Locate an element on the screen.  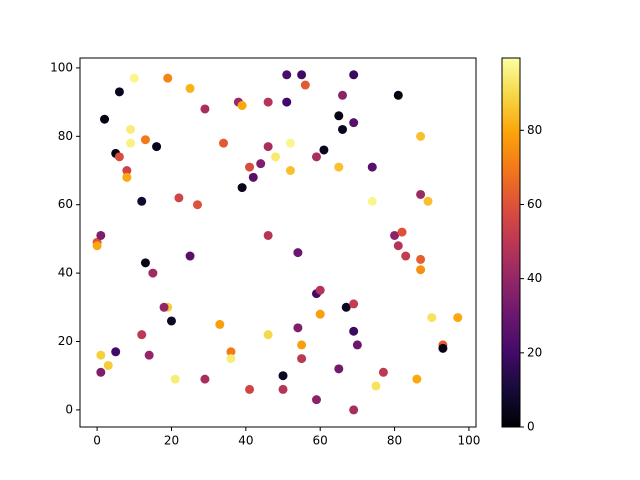
y-tick-label: 0 is located at coordinates (69, 409).